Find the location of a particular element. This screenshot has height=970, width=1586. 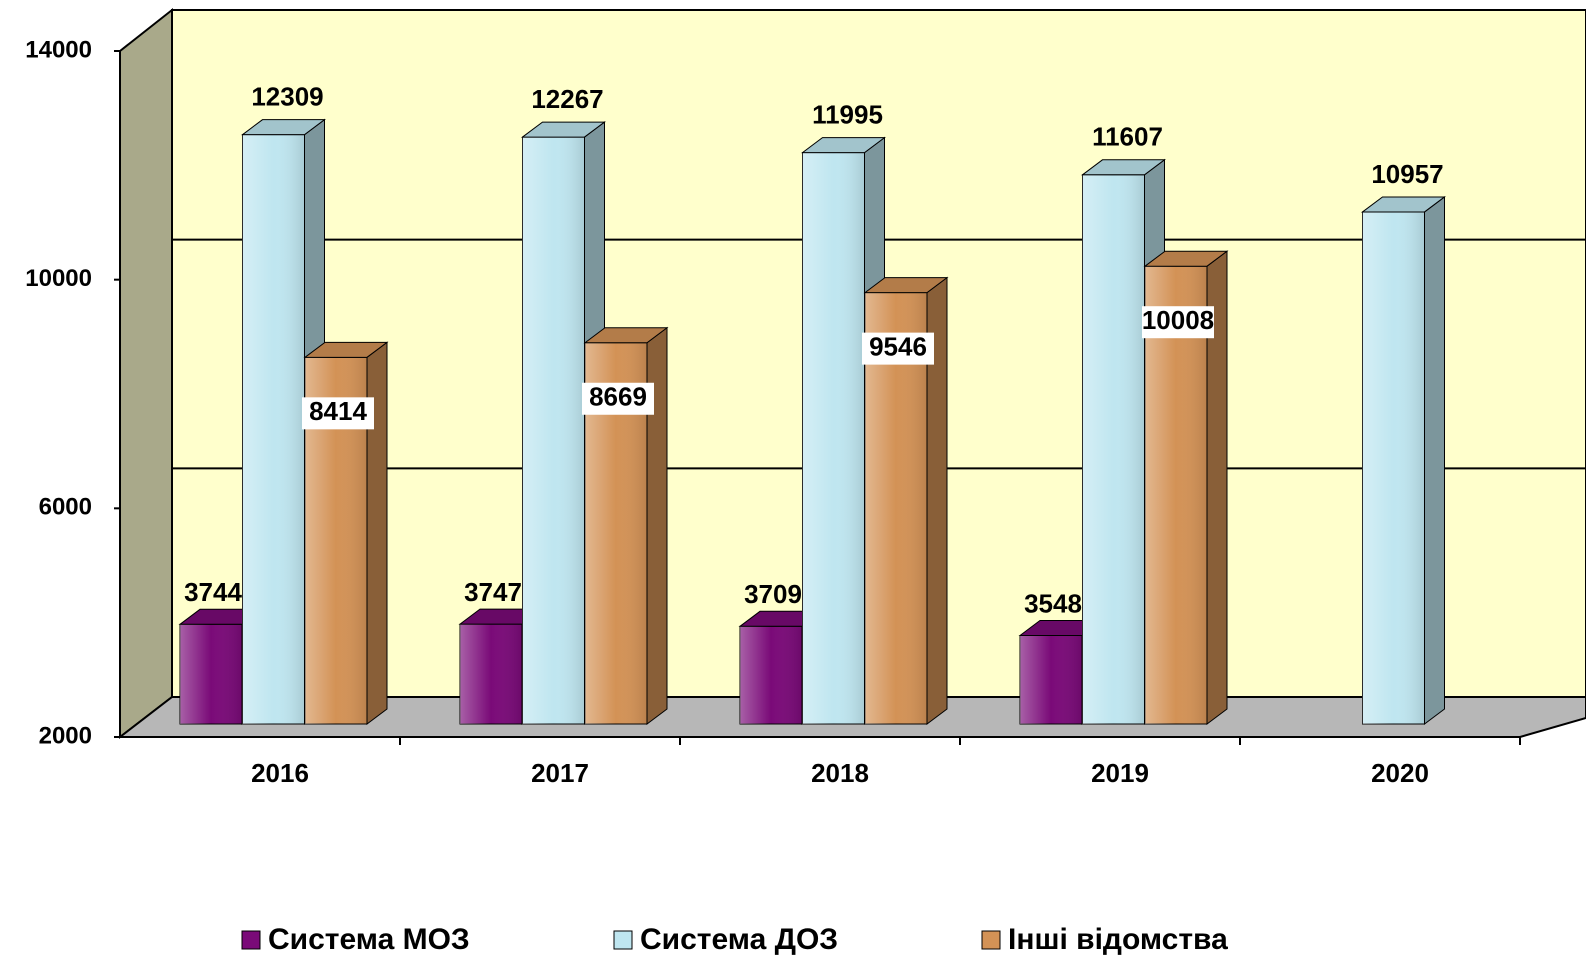

value-label: 3744 is located at coordinates (213, 592).